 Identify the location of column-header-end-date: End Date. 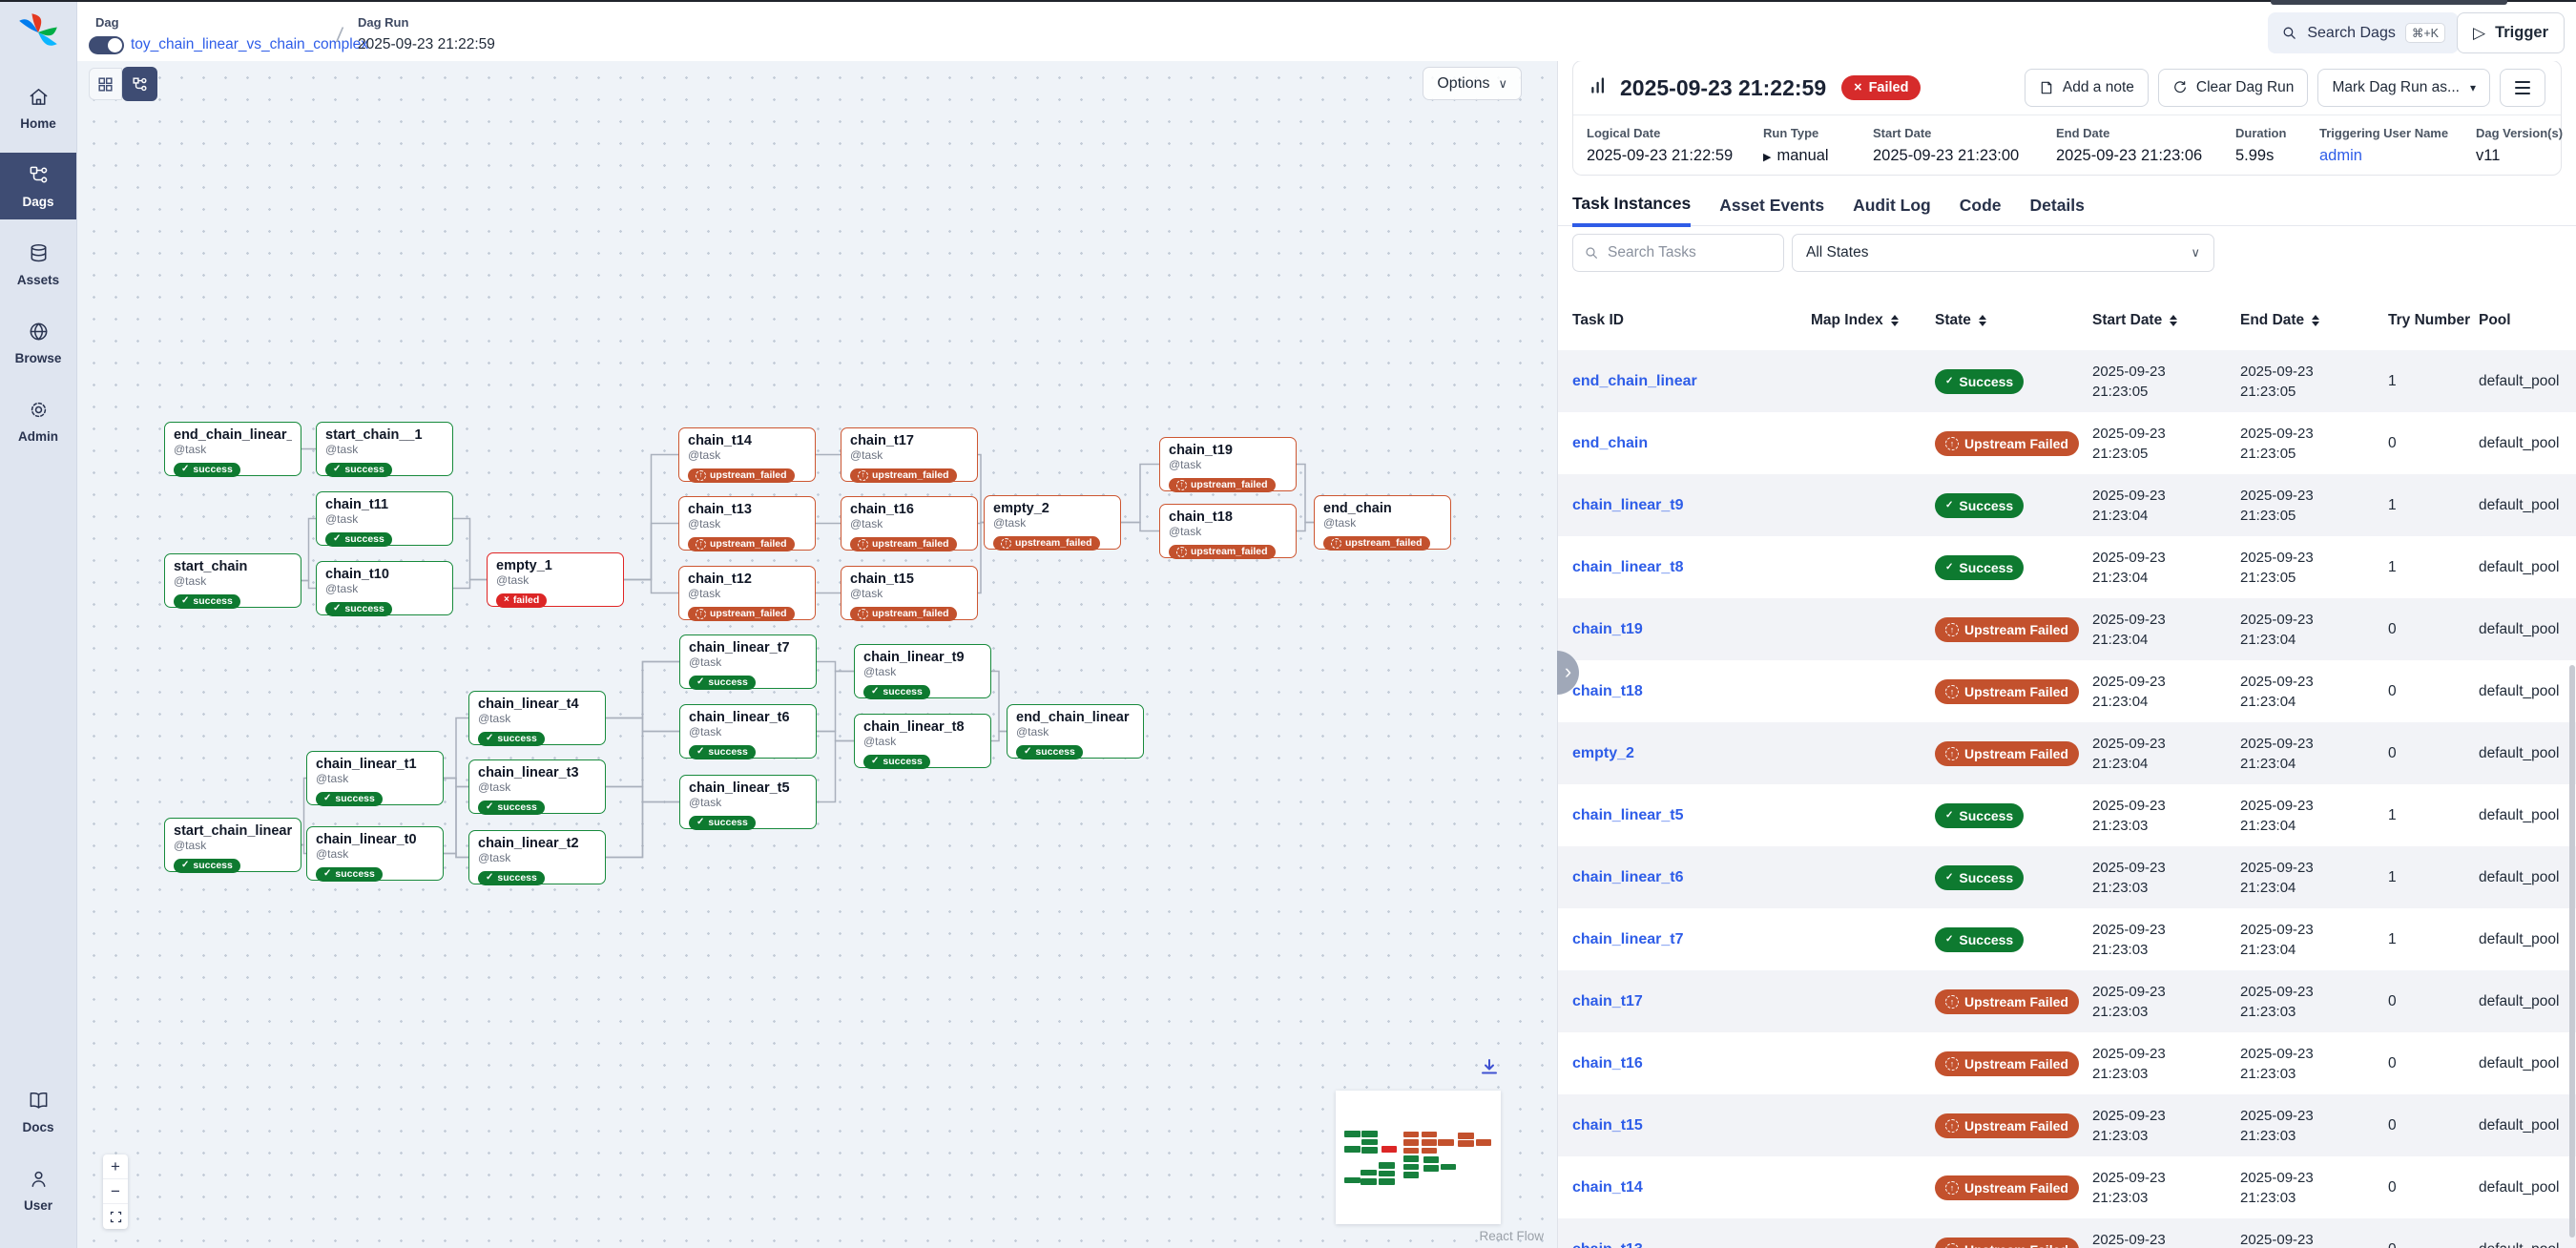
(2314, 321).